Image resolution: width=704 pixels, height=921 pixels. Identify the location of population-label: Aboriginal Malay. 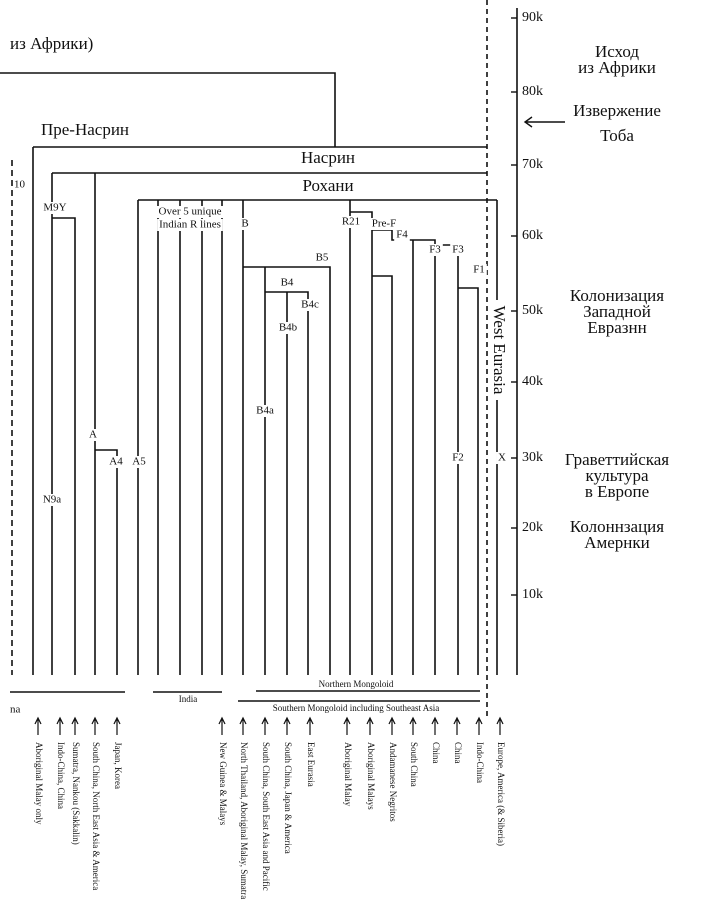
(348, 774).